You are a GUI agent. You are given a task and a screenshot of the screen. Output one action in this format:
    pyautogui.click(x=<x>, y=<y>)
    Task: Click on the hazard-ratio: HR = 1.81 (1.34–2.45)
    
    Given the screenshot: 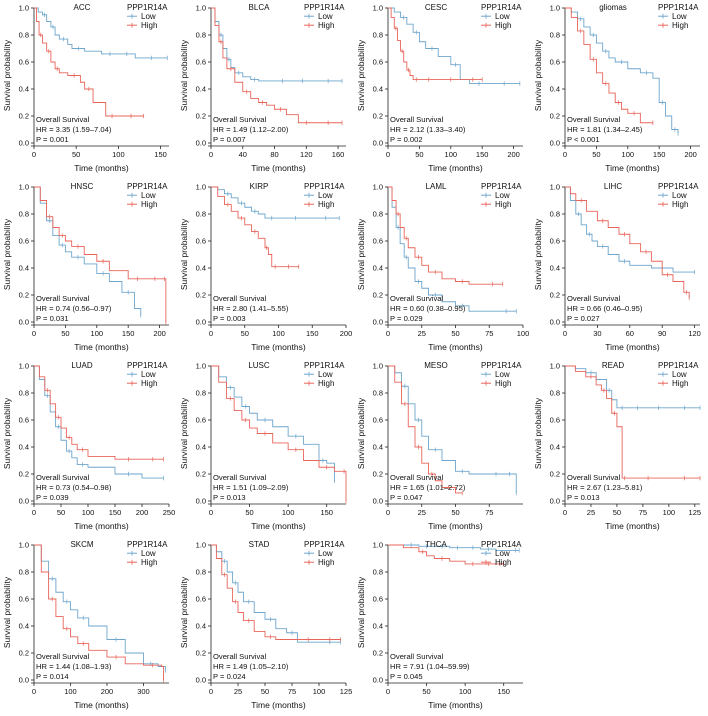 What is the action you would take?
    pyautogui.click(x=605, y=129)
    